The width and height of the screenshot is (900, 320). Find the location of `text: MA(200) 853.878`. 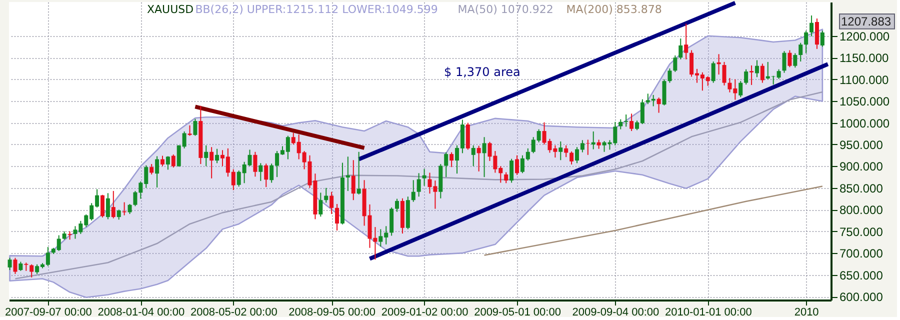

text: MA(200) 853.878 is located at coordinates (614, 9).